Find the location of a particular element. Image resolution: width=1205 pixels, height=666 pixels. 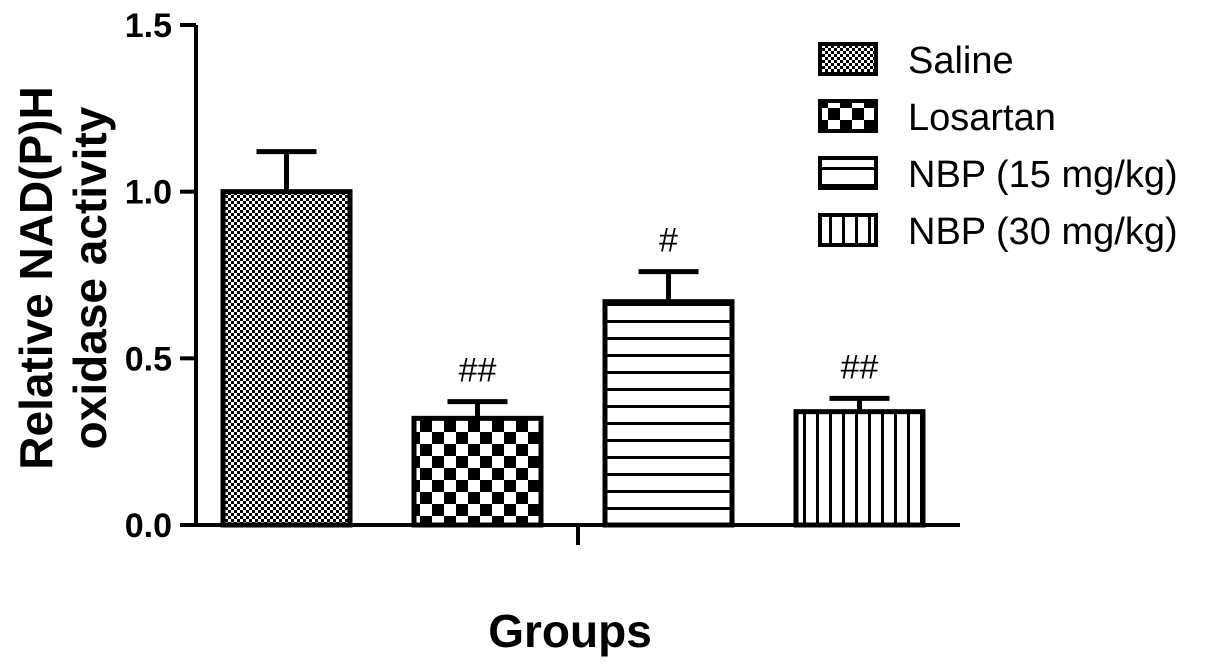

y-tick-label: 0.0 is located at coordinates (148, 526).